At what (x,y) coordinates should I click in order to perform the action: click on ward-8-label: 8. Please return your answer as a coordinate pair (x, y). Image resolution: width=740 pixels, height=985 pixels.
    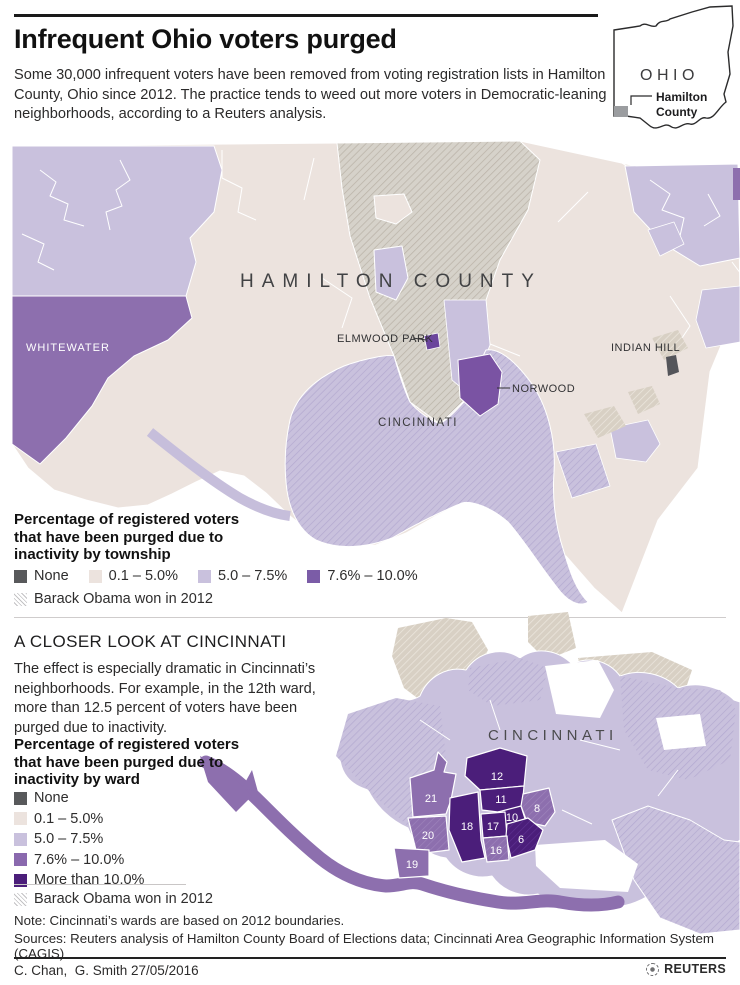
    Looking at the image, I should click on (537, 809).